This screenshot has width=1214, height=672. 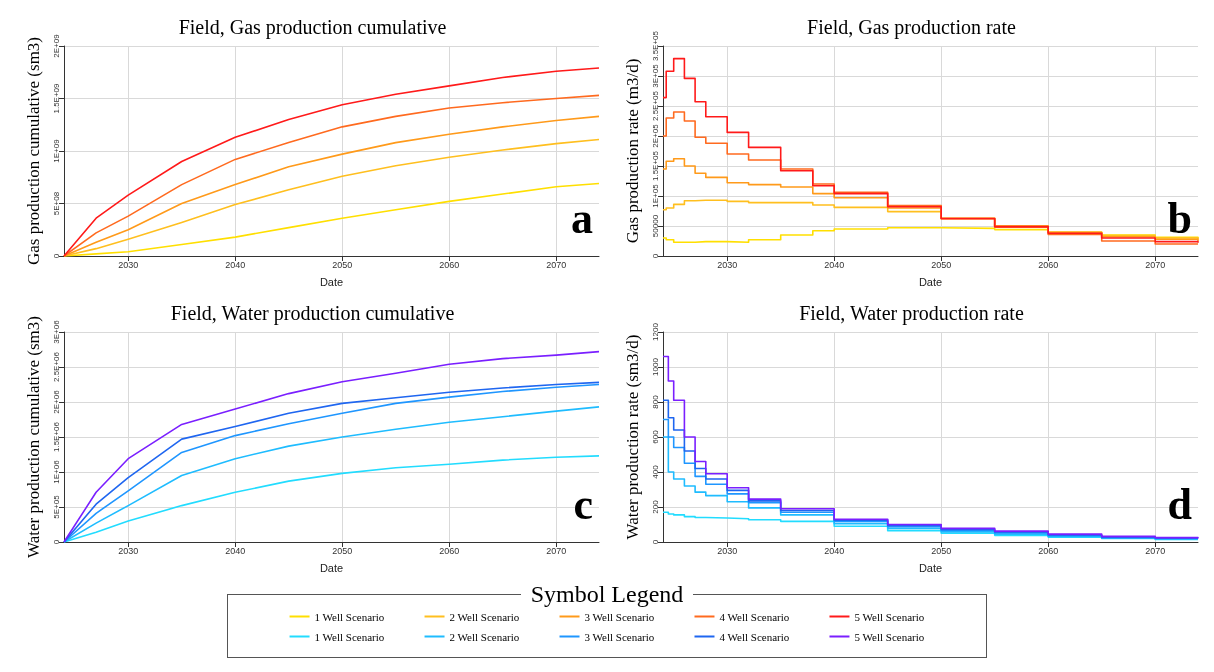 I want to click on y-tick-label: 3E+05, so click(x=655, y=75).